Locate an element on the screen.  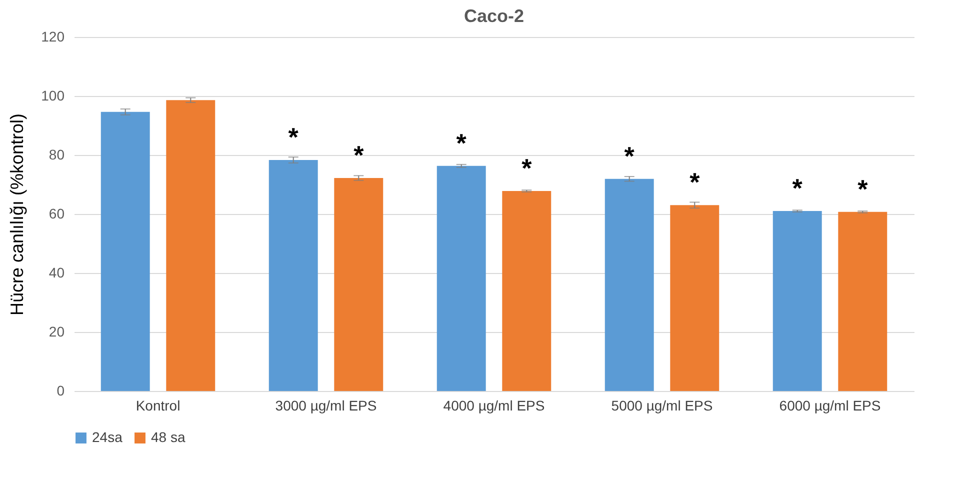
y-tick-label: 40 is located at coordinates (56, 272).